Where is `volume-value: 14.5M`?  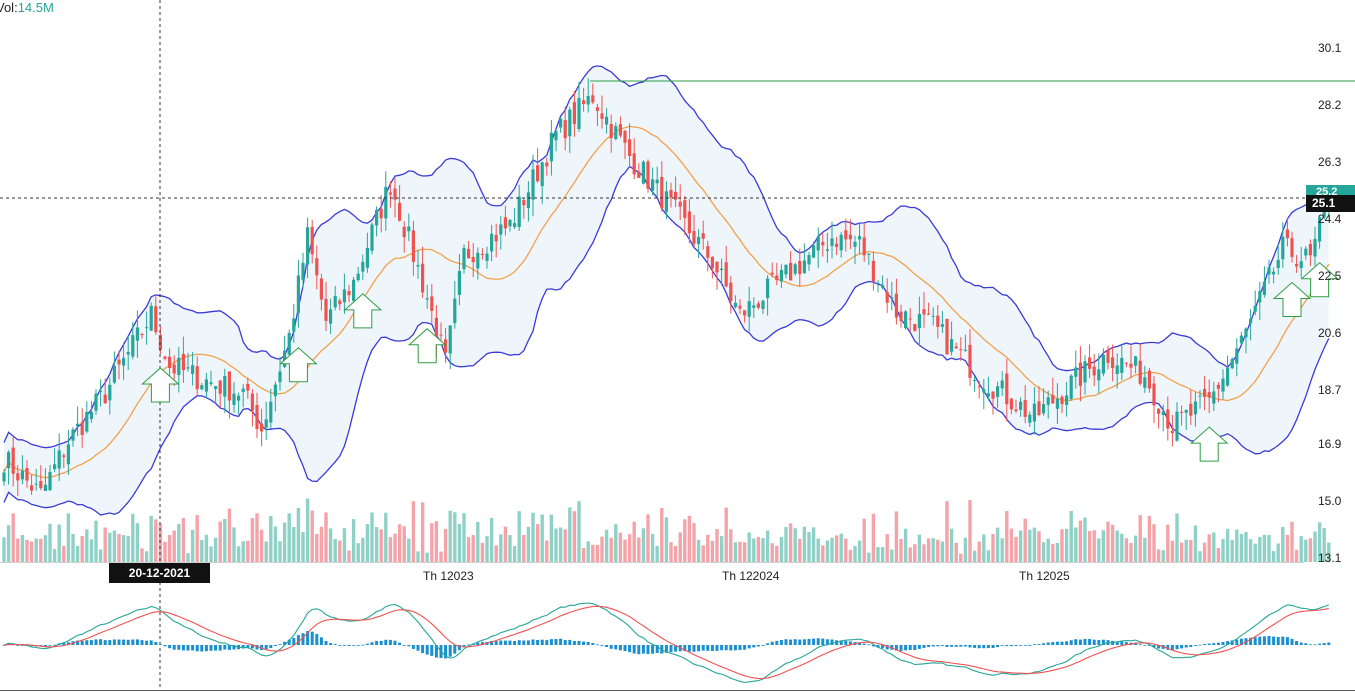
volume-value: 14.5M is located at coordinates (35, 7).